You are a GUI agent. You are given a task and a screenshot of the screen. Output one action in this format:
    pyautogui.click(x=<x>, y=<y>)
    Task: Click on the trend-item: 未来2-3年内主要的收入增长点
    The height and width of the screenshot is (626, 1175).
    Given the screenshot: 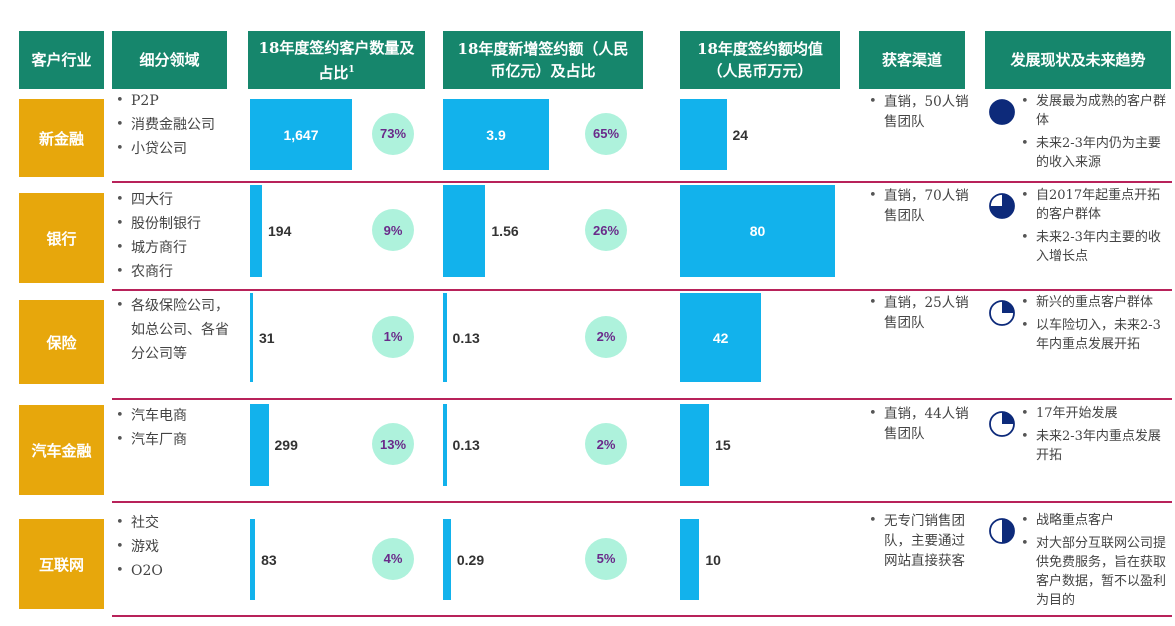 What is the action you would take?
    pyautogui.click(x=1094, y=247)
    